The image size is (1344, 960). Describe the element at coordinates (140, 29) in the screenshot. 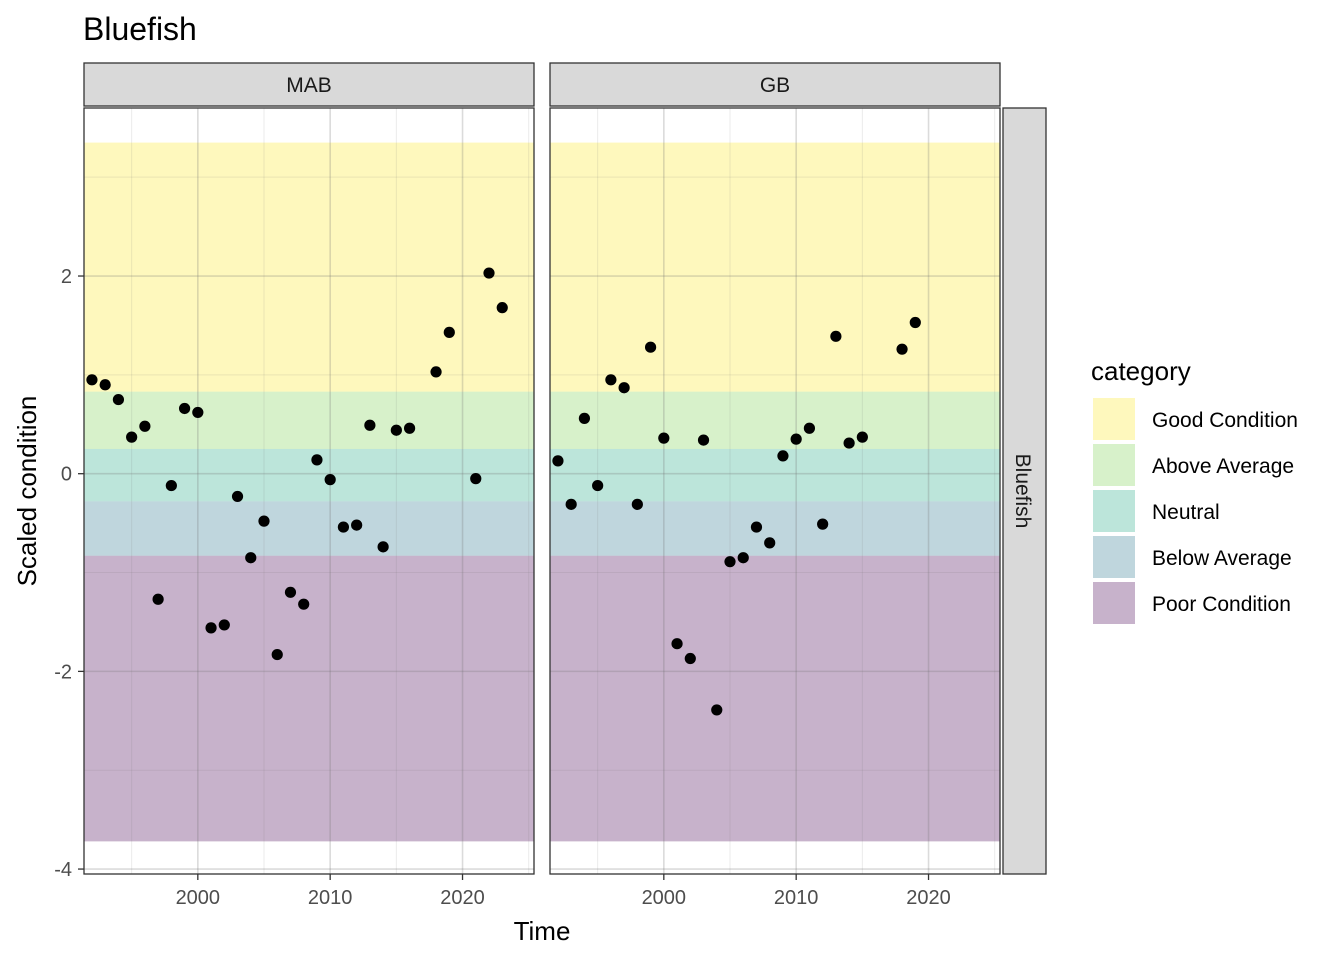

I see `chart-title: Bluefish` at that location.